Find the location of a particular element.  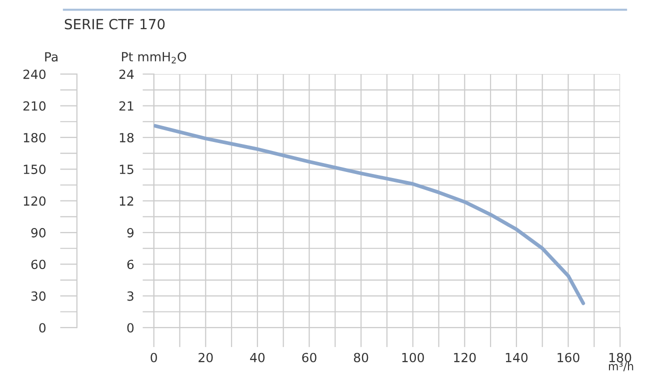

y2-tick-label: 120 is located at coordinates (35, 201).